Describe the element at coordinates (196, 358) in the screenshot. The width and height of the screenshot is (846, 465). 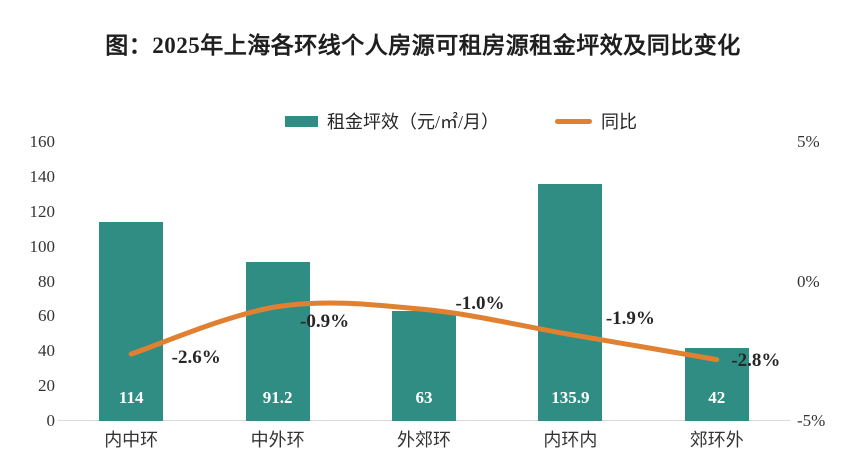
I see `trend-point-label: -2.6%` at that location.